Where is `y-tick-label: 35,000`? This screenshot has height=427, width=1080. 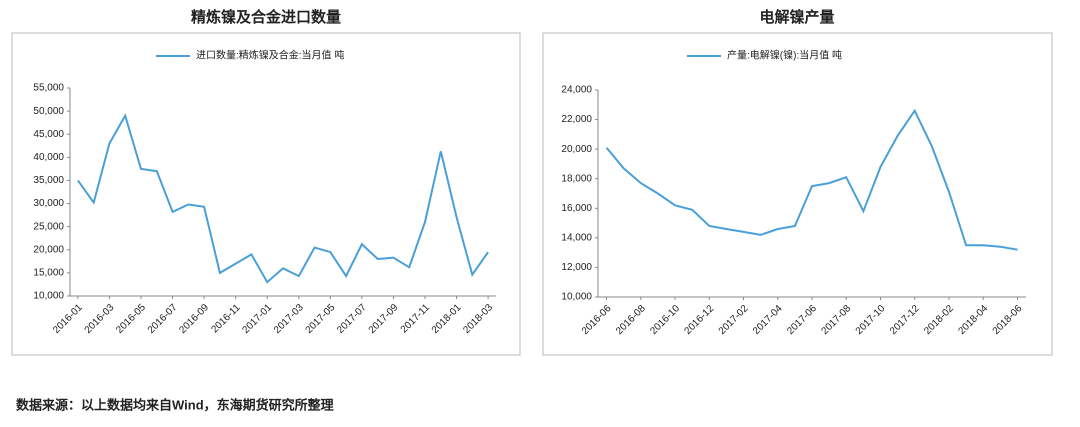 y-tick-label: 35,000 is located at coordinates (48, 180).